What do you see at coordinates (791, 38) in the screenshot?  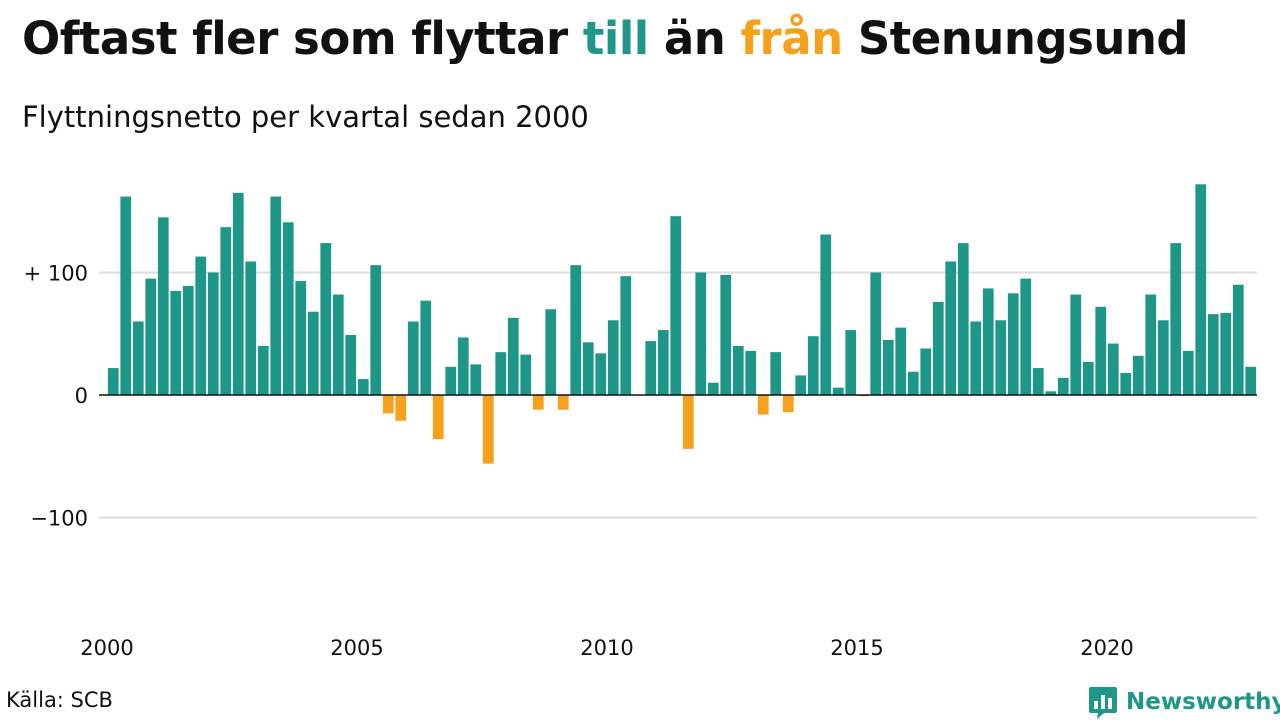 I see `title-highlight-fran: från` at bounding box center [791, 38].